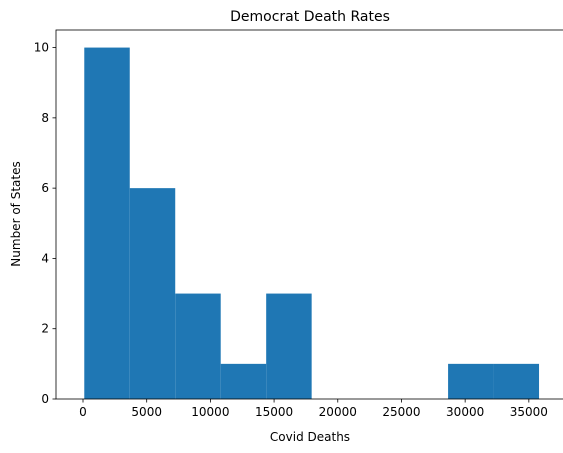 The height and width of the screenshot is (453, 563). What do you see at coordinates (310, 437) in the screenshot?
I see `x-axis-label: Covid Deaths` at bounding box center [310, 437].